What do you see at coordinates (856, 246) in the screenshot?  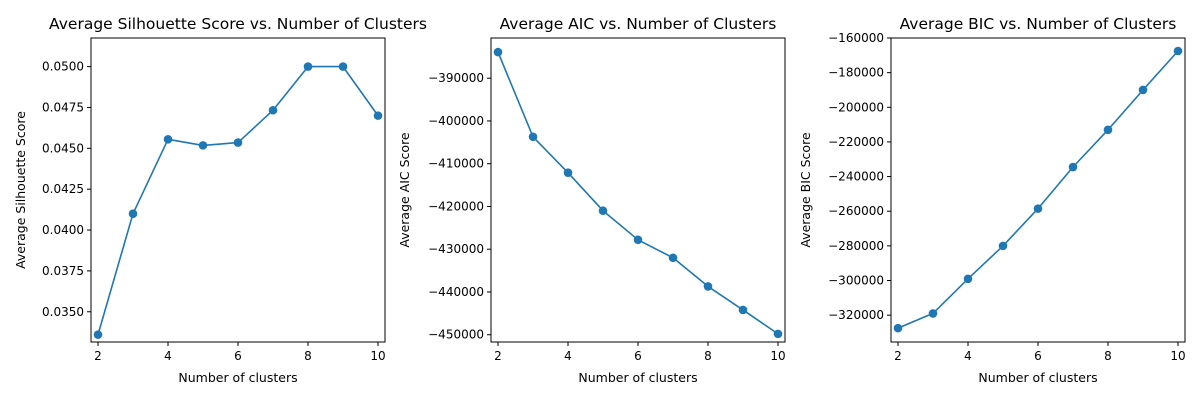 I see `bic-y-tick-label: −280000` at bounding box center [856, 246].